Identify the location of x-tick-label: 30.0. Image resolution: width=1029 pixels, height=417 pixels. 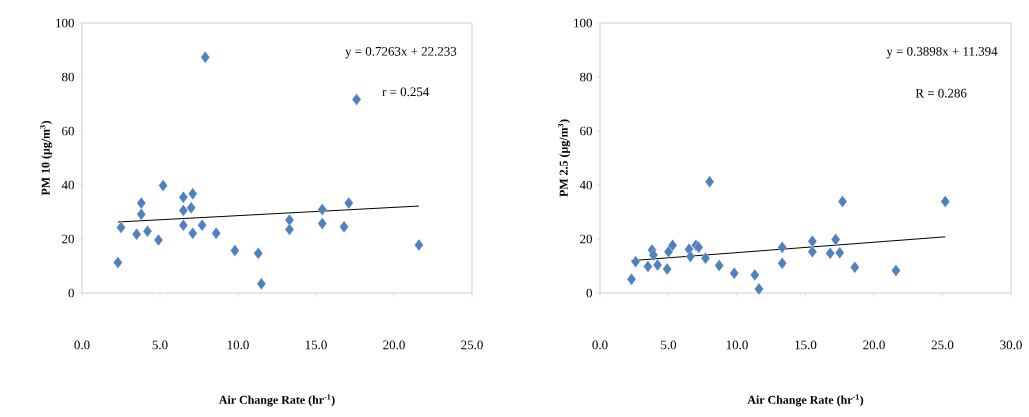
(1011, 345).